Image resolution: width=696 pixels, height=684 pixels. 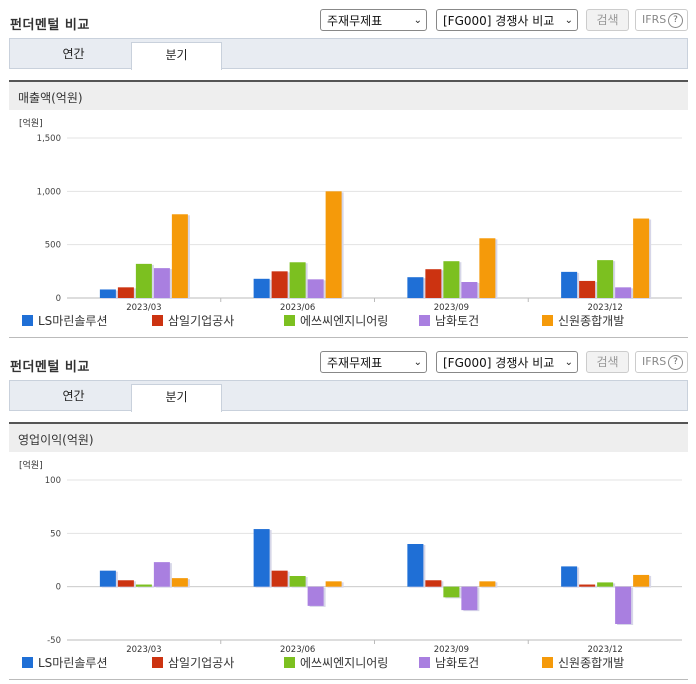 I want to click on y-tick-label: 1,000, so click(x=49, y=192).